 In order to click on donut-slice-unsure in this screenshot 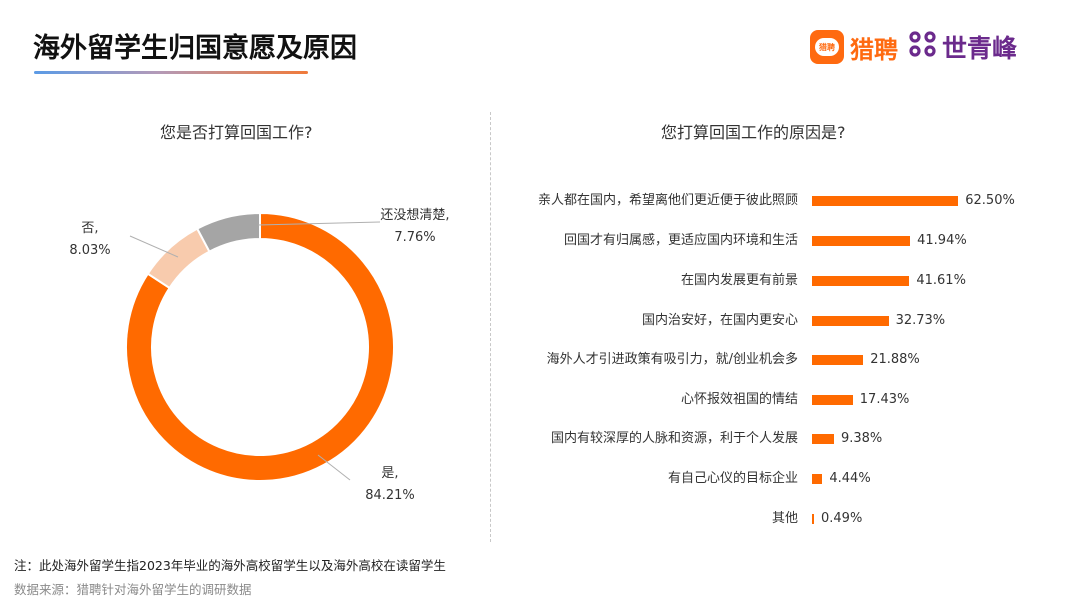, I will do `click(228, 232)`.